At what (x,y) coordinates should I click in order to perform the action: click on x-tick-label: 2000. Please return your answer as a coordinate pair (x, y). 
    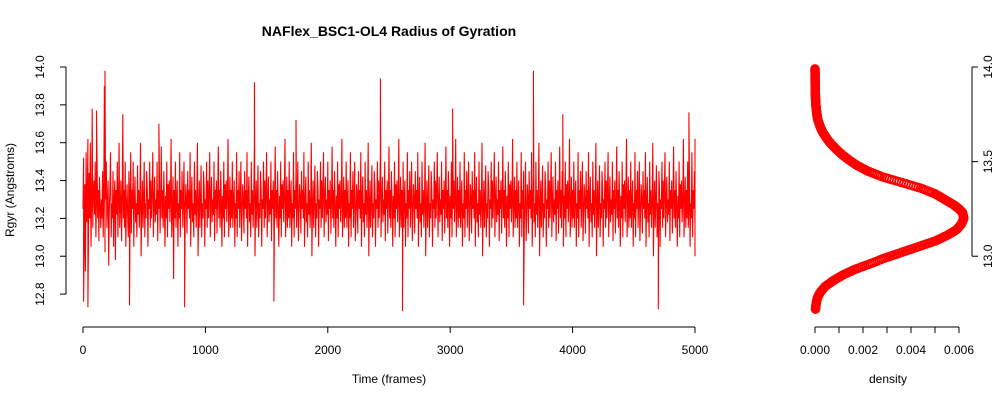
    Looking at the image, I should click on (327, 350).